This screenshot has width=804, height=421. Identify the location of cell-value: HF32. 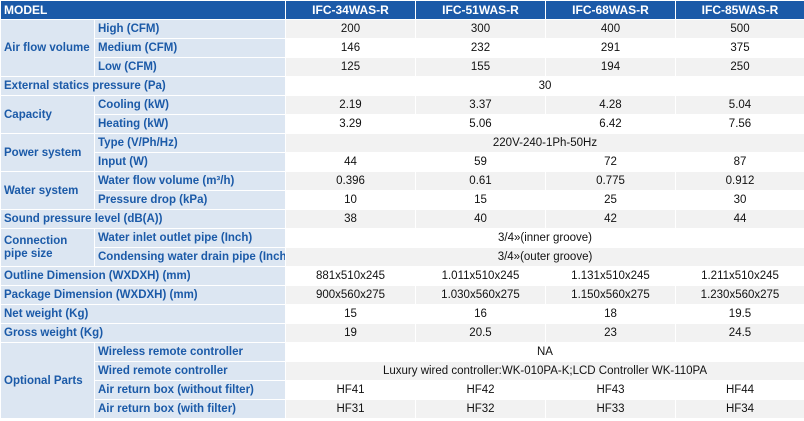
(480, 409).